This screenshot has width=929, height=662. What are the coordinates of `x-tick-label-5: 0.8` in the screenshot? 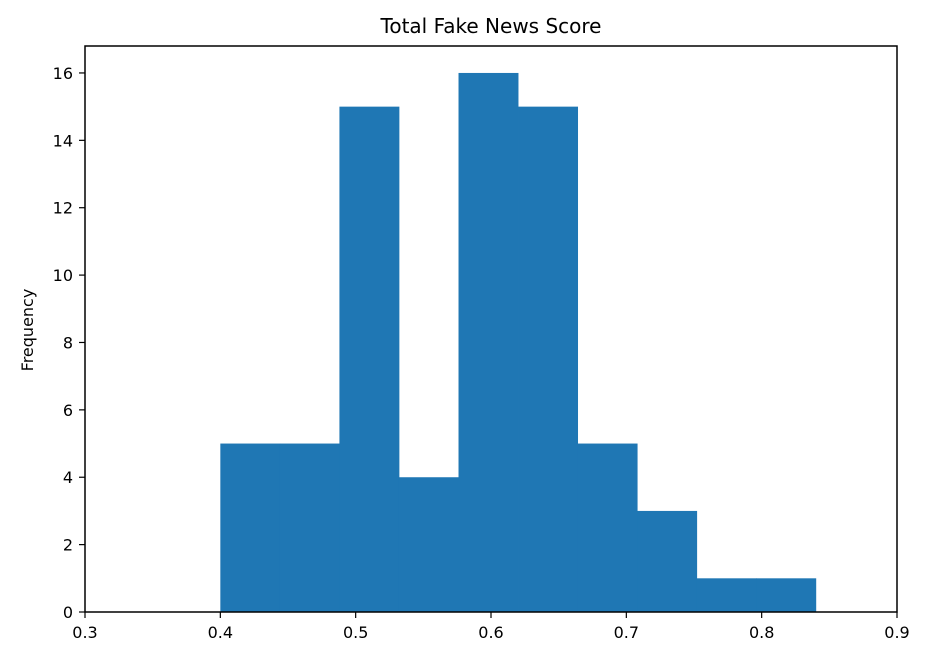 It's located at (761, 632).